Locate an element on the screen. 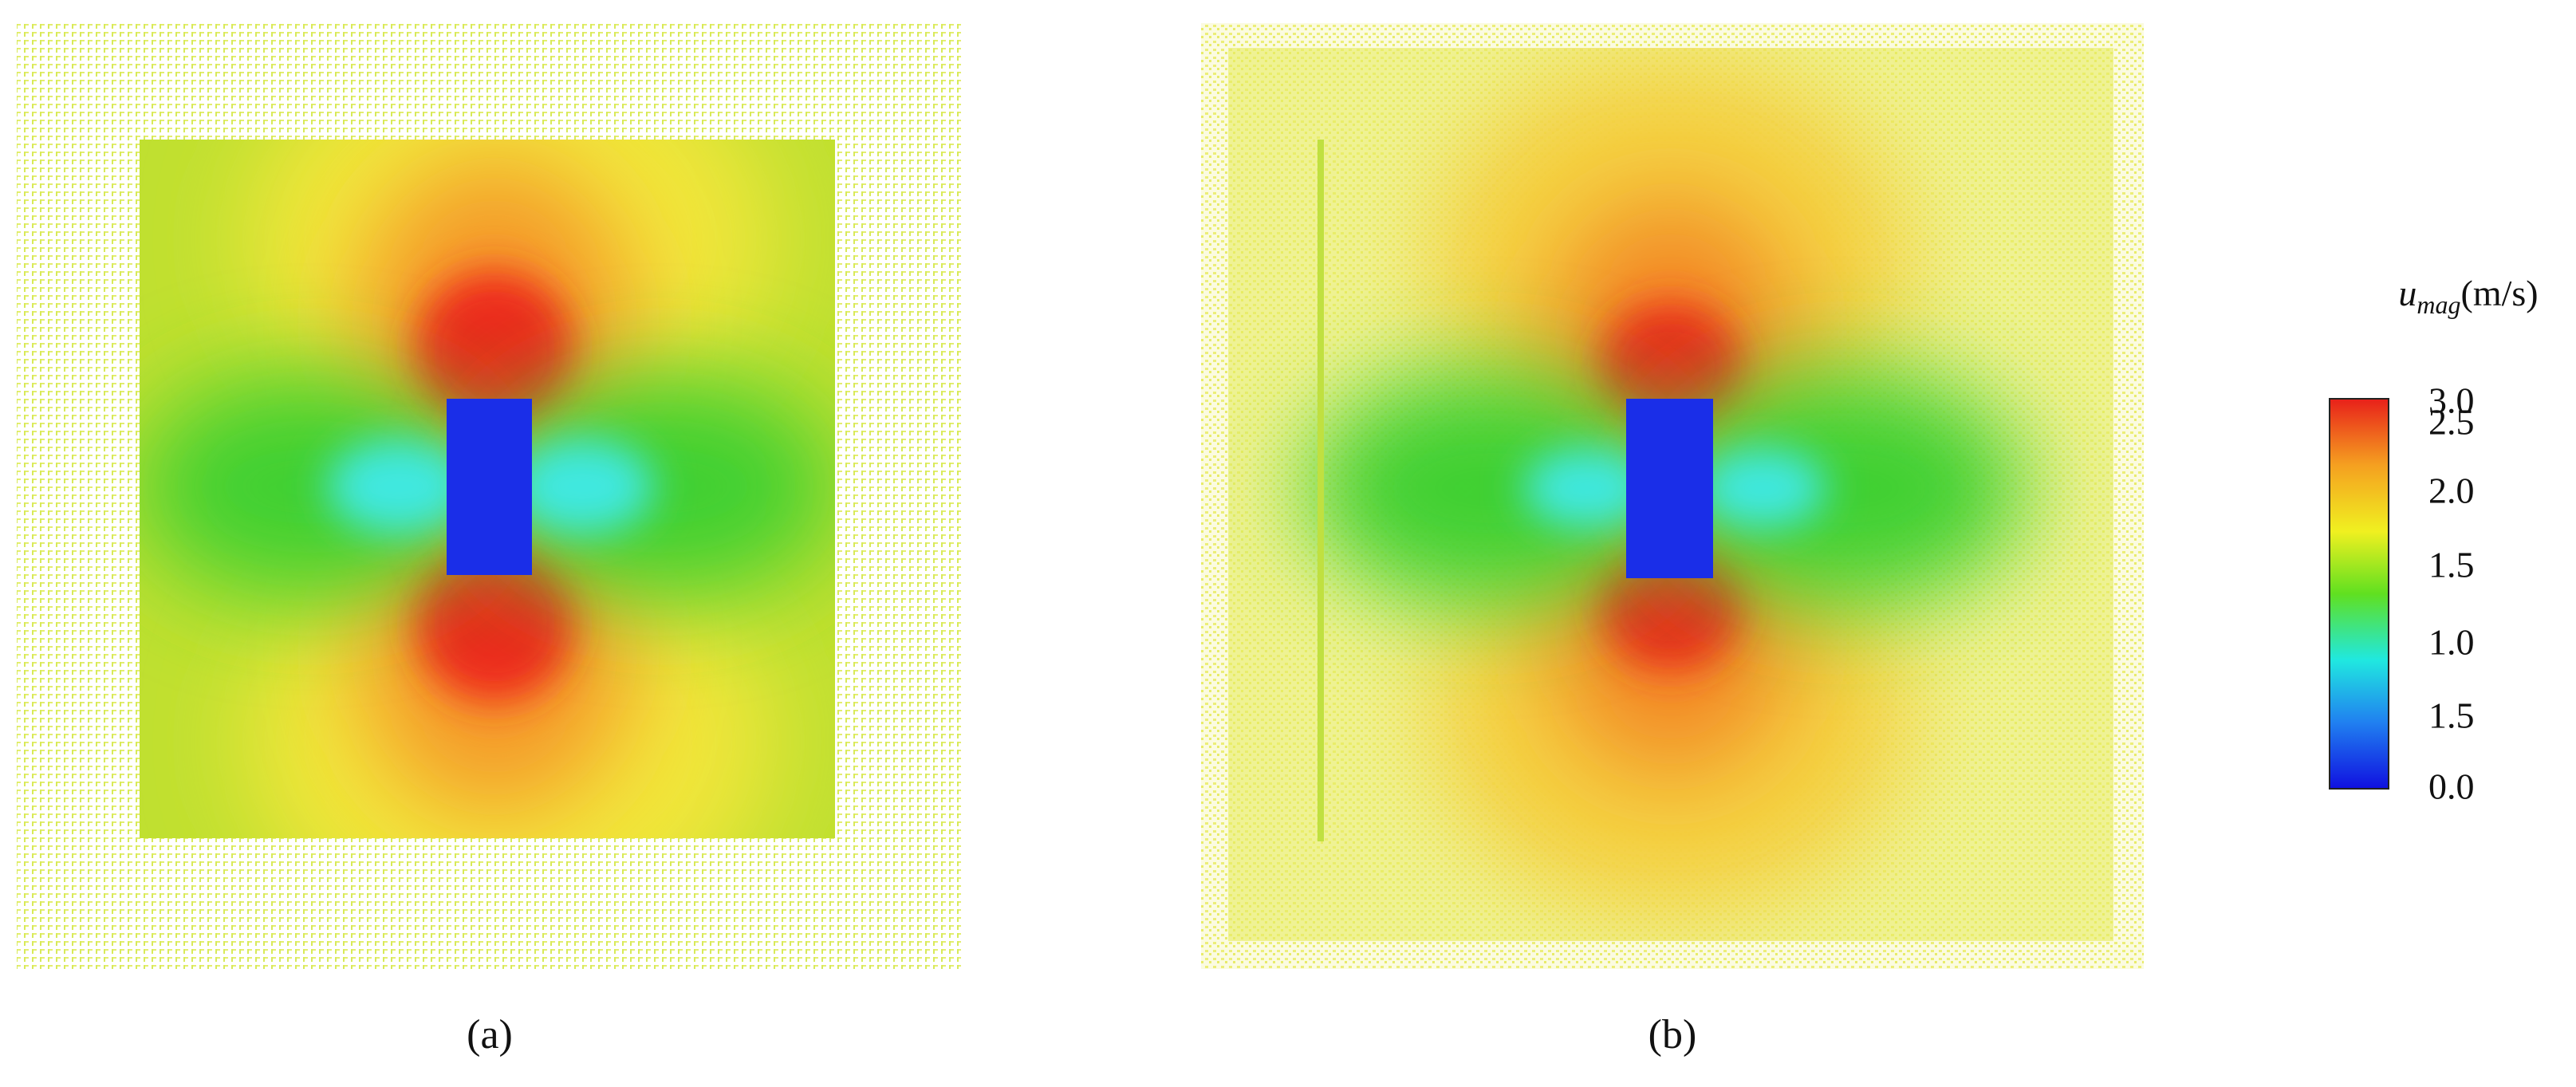  colorbar is located at coordinates (2359, 594).